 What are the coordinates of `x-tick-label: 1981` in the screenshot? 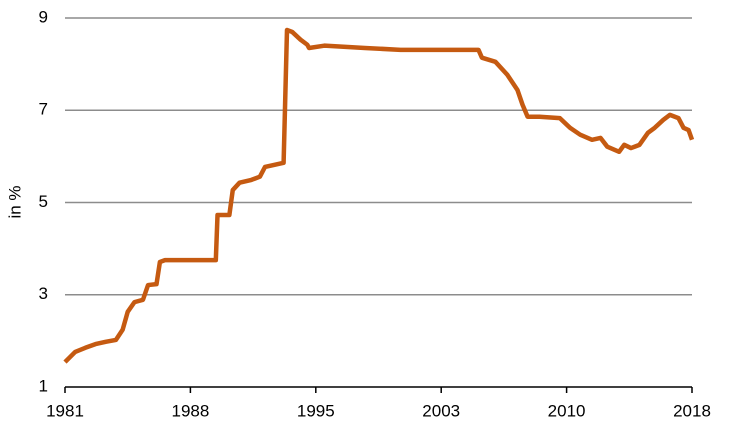 It's located at (65, 410).